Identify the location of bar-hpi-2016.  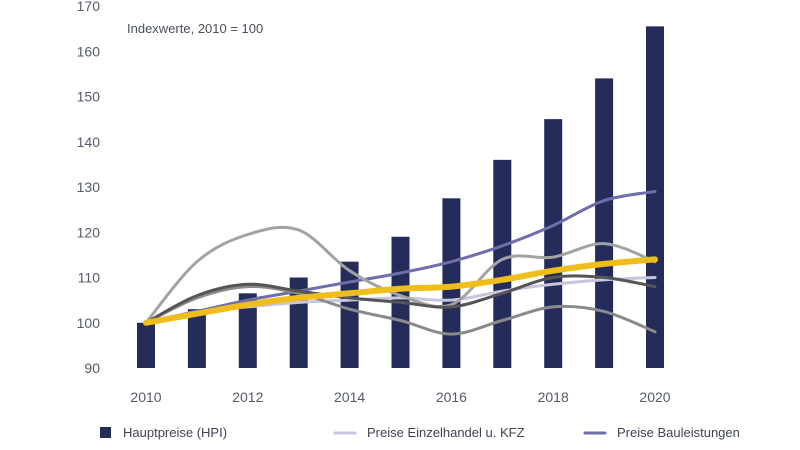
(451, 283).